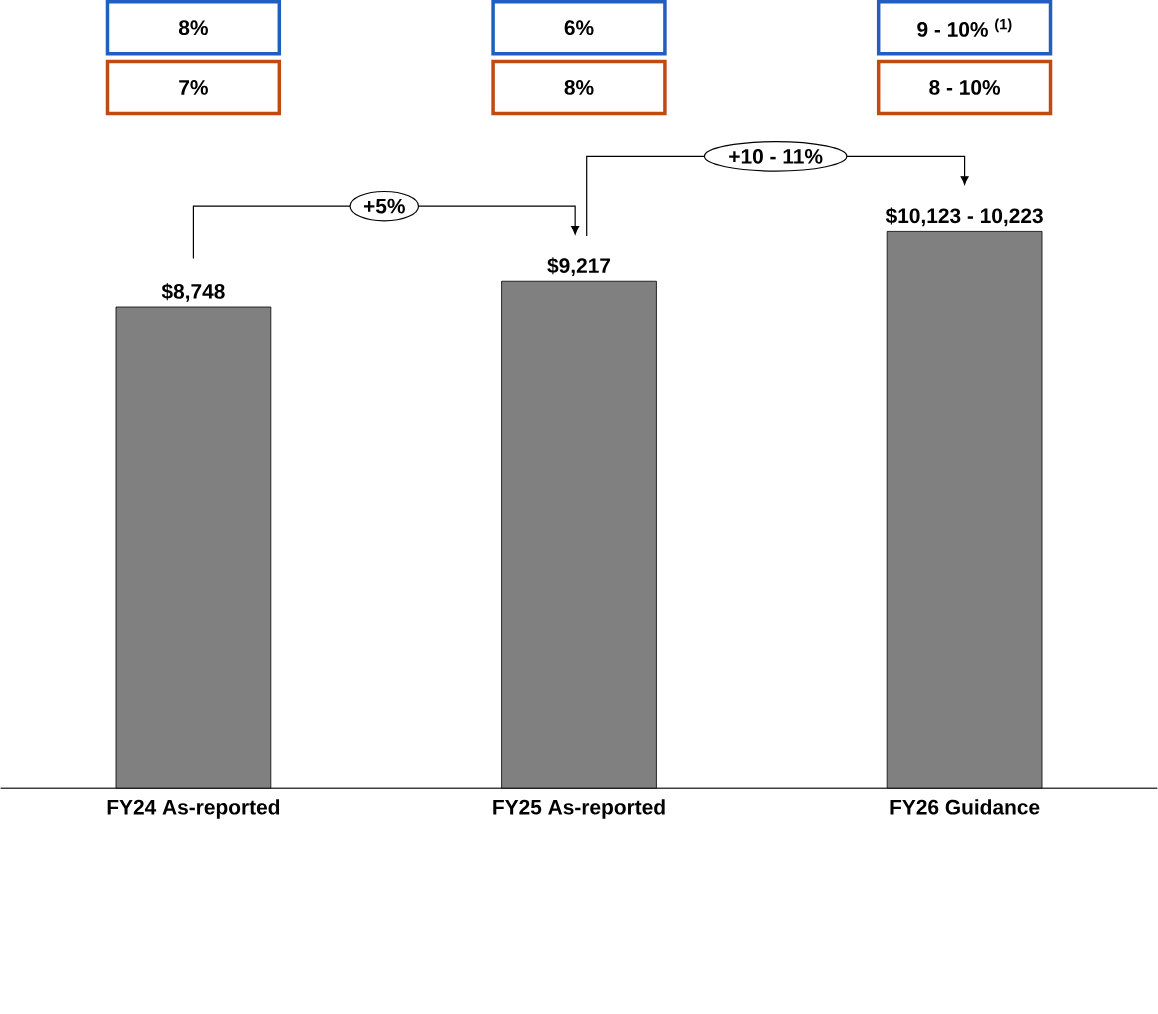  What do you see at coordinates (579, 28) in the screenshot?
I see `text: 6%` at bounding box center [579, 28].